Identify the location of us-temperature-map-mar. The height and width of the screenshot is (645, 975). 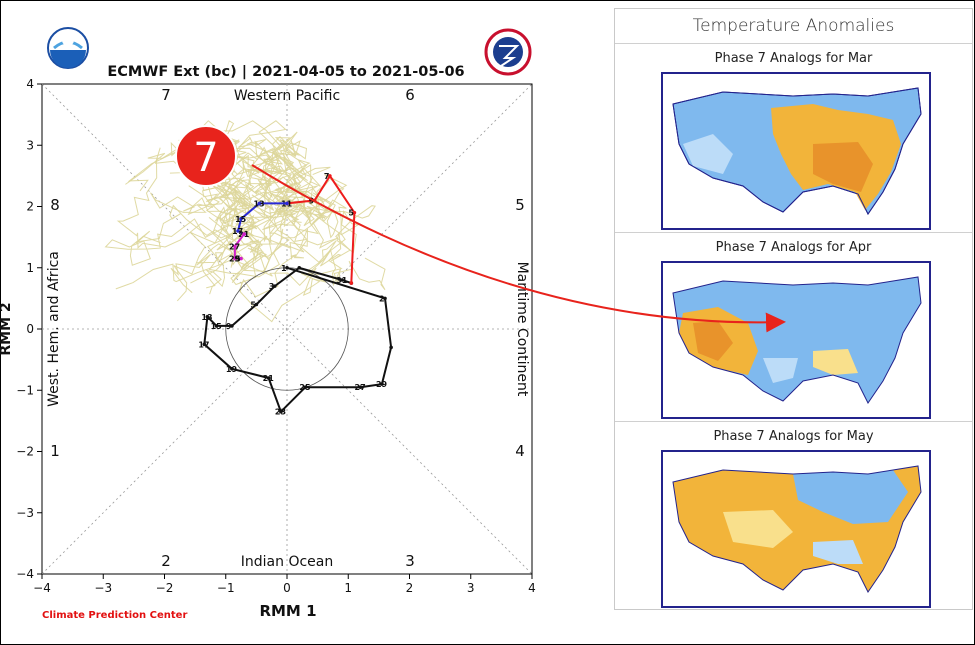
(796, 151).